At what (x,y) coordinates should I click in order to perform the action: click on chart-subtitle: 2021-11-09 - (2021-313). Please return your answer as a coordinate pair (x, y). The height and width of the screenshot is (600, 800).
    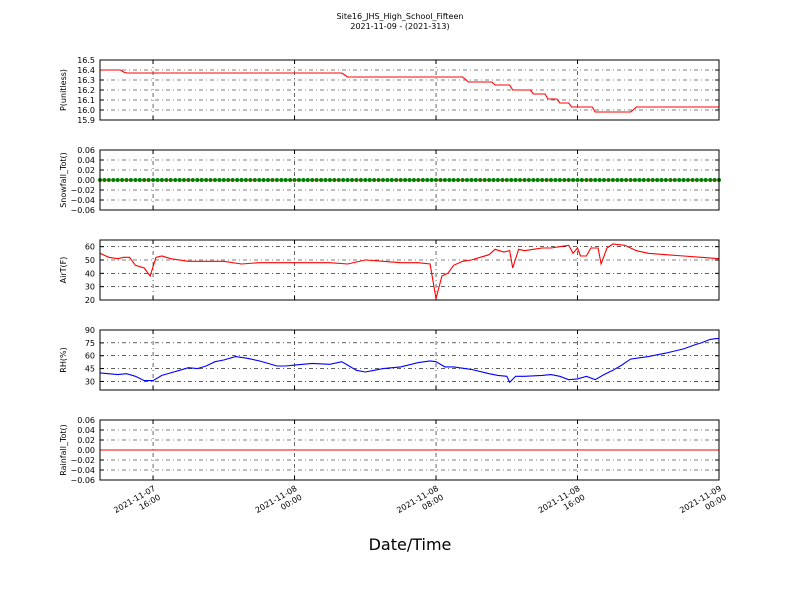
    Looking at the image, I should click on (399, 26).